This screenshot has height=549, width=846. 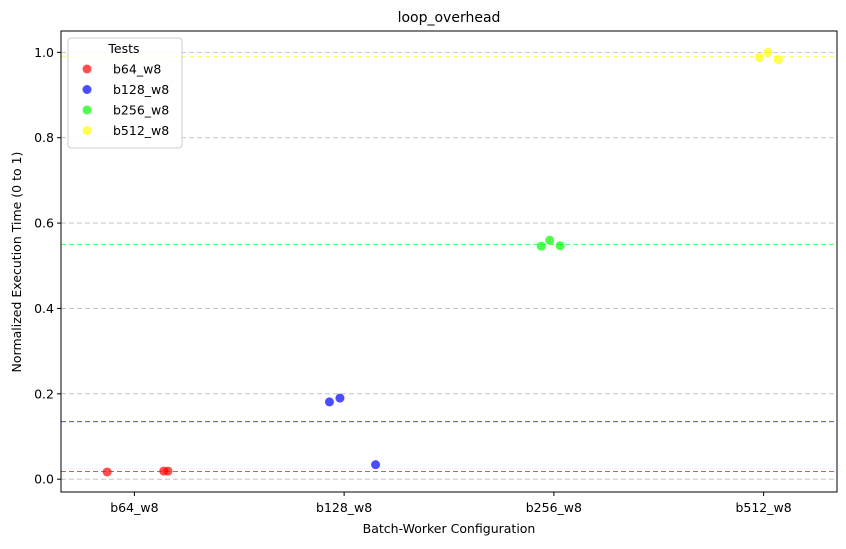 I want to click on legend-box, so click(x=125, y=93).